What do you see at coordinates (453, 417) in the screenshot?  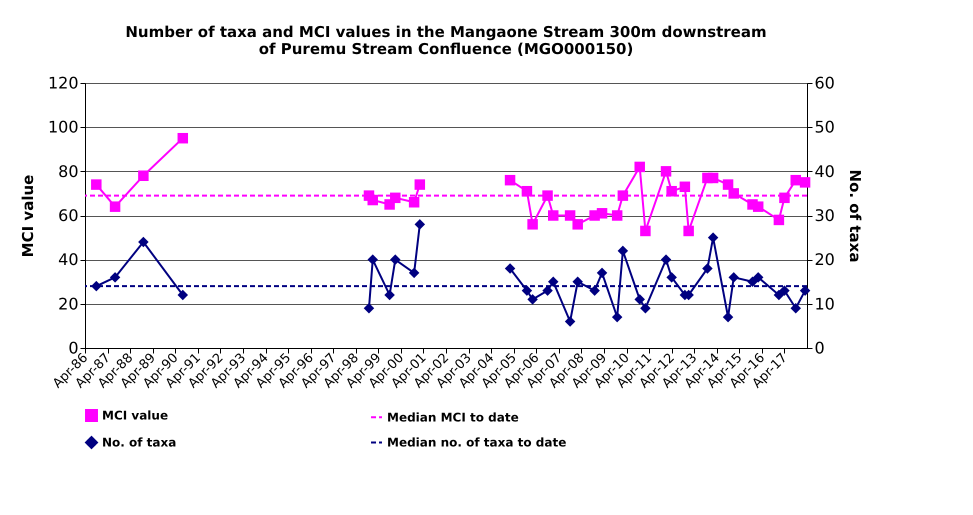 I see `legend-label: Median MCI to date` at bounding box center [453, 417].